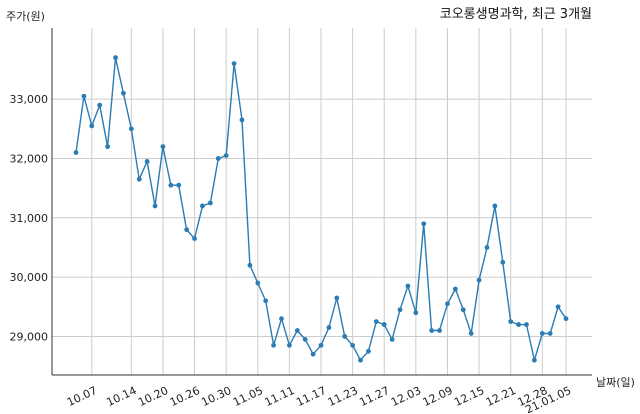 This screenshot has width=640, height=414. What do you see at coordinates (29, 336) in the screenshot?
I see `y-tick-label: 29,000` at bounding box center [29, 336].